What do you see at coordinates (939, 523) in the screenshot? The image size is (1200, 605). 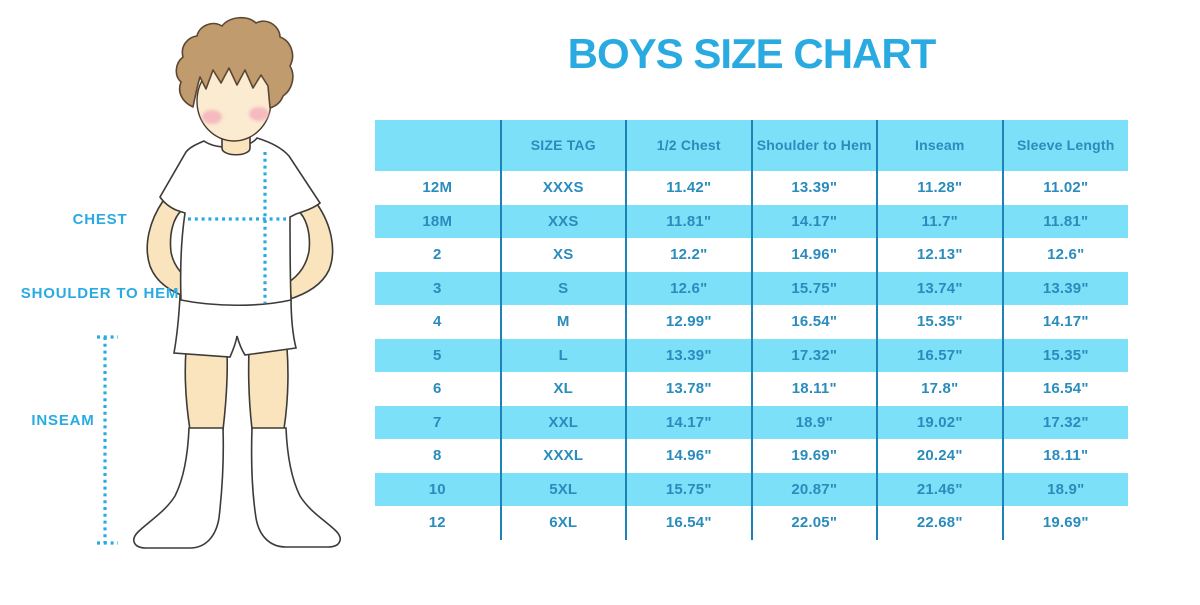 I see `measurement-cell: 22.68"` at bounding box center [939, 523].